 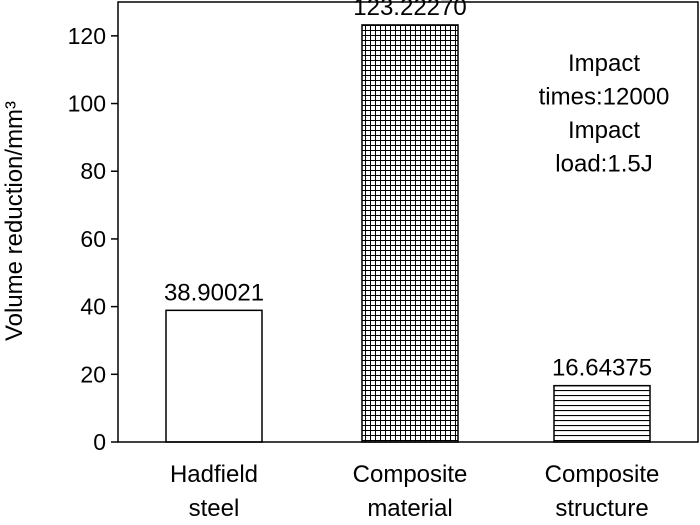 I want to click on bar-value-label: 123.22270, so click(x=409, y=10).